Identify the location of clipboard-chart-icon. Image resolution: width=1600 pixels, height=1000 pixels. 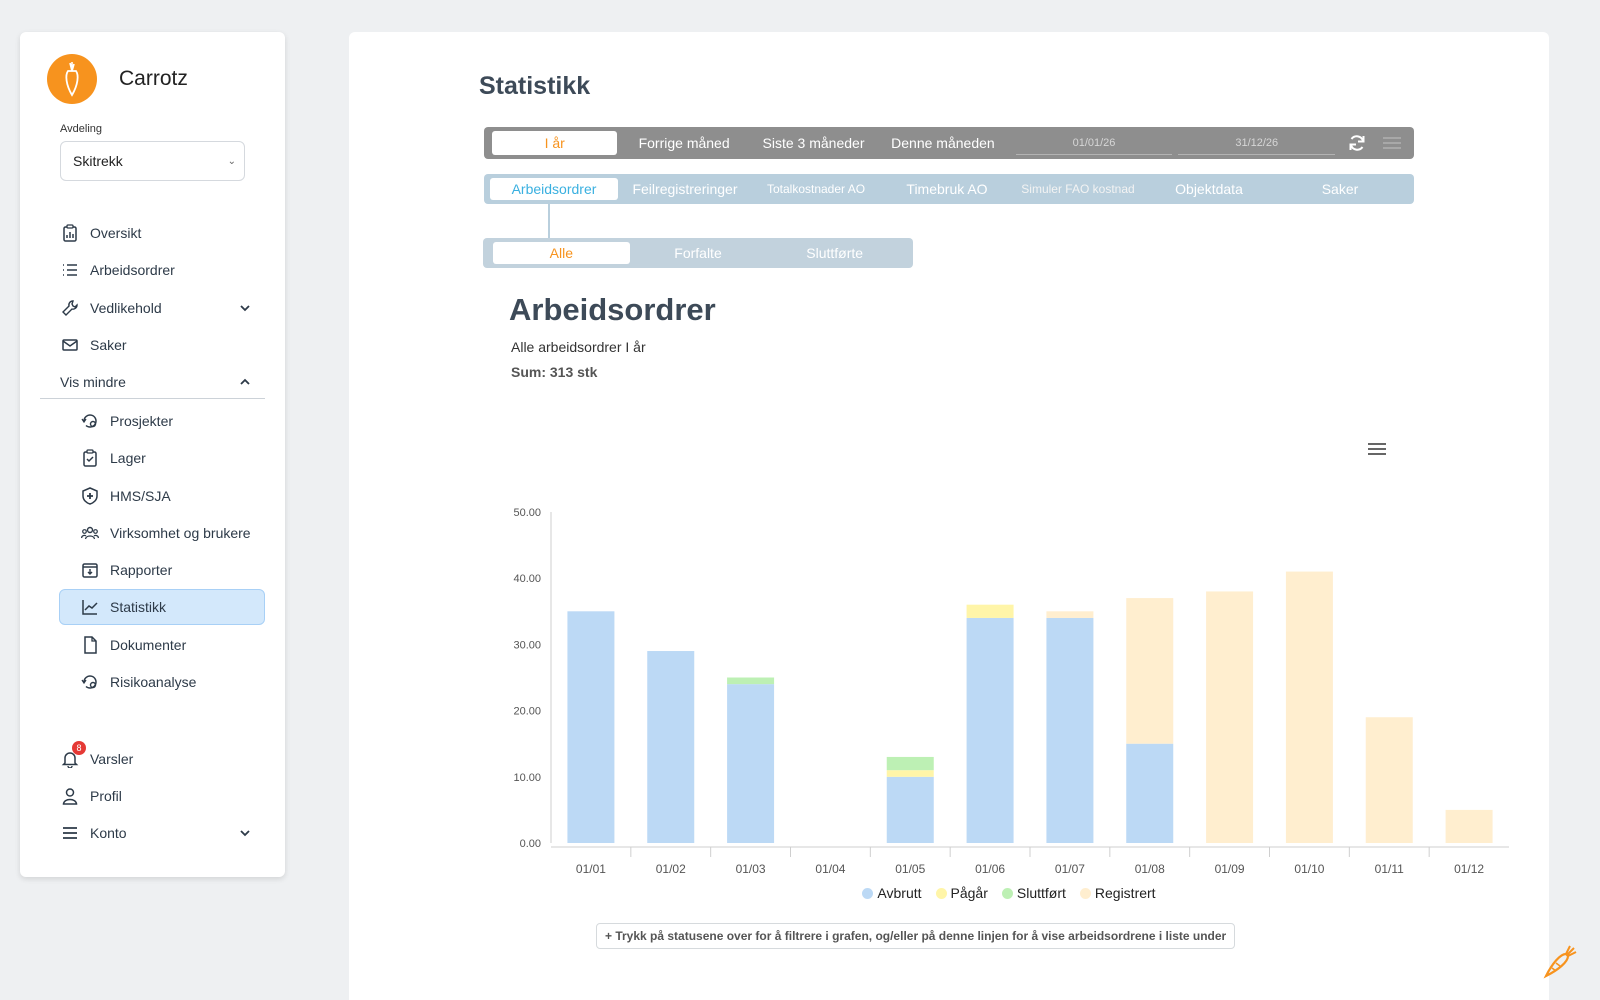
(70, 233).